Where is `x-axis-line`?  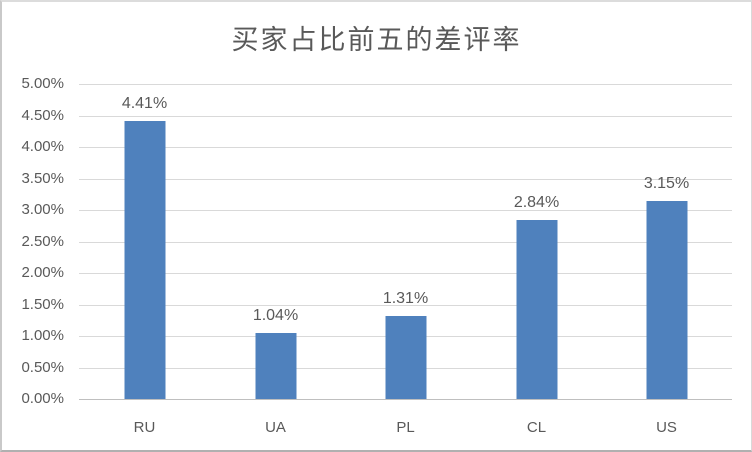
x-axis-line is located at coordinates (405, 399).